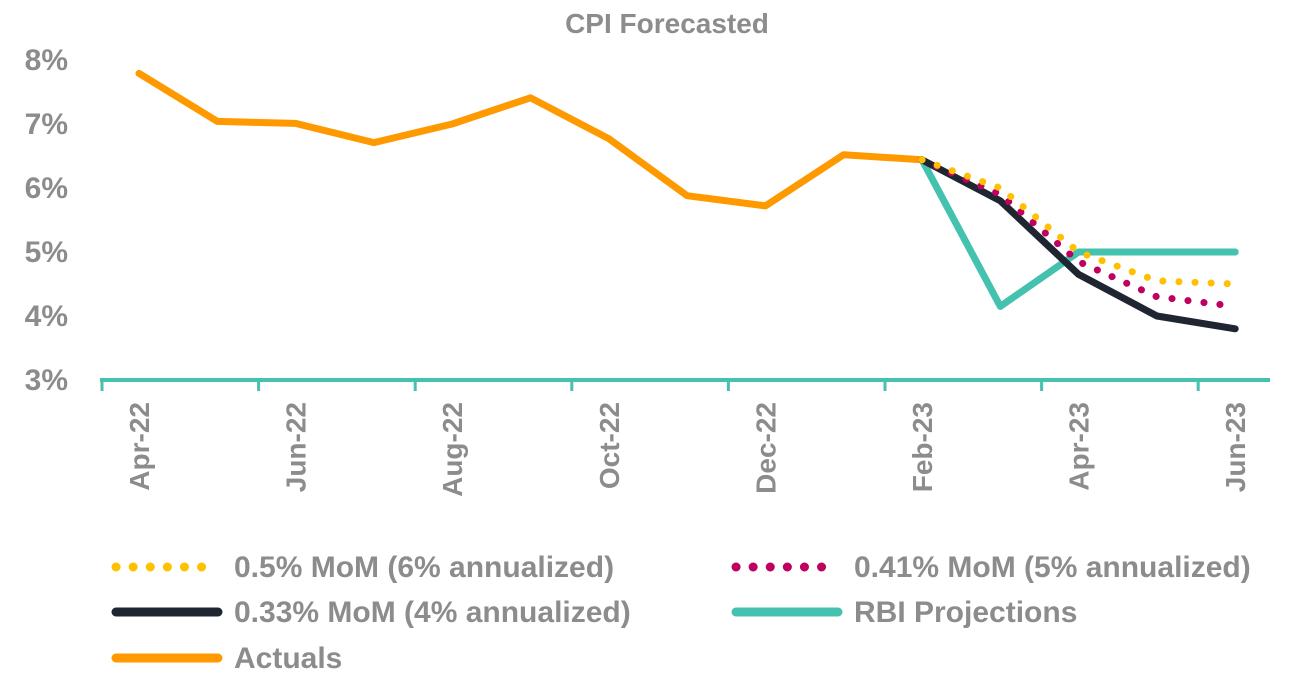  I want to click on y-tick-label-6: 6%, so click(46, 188).